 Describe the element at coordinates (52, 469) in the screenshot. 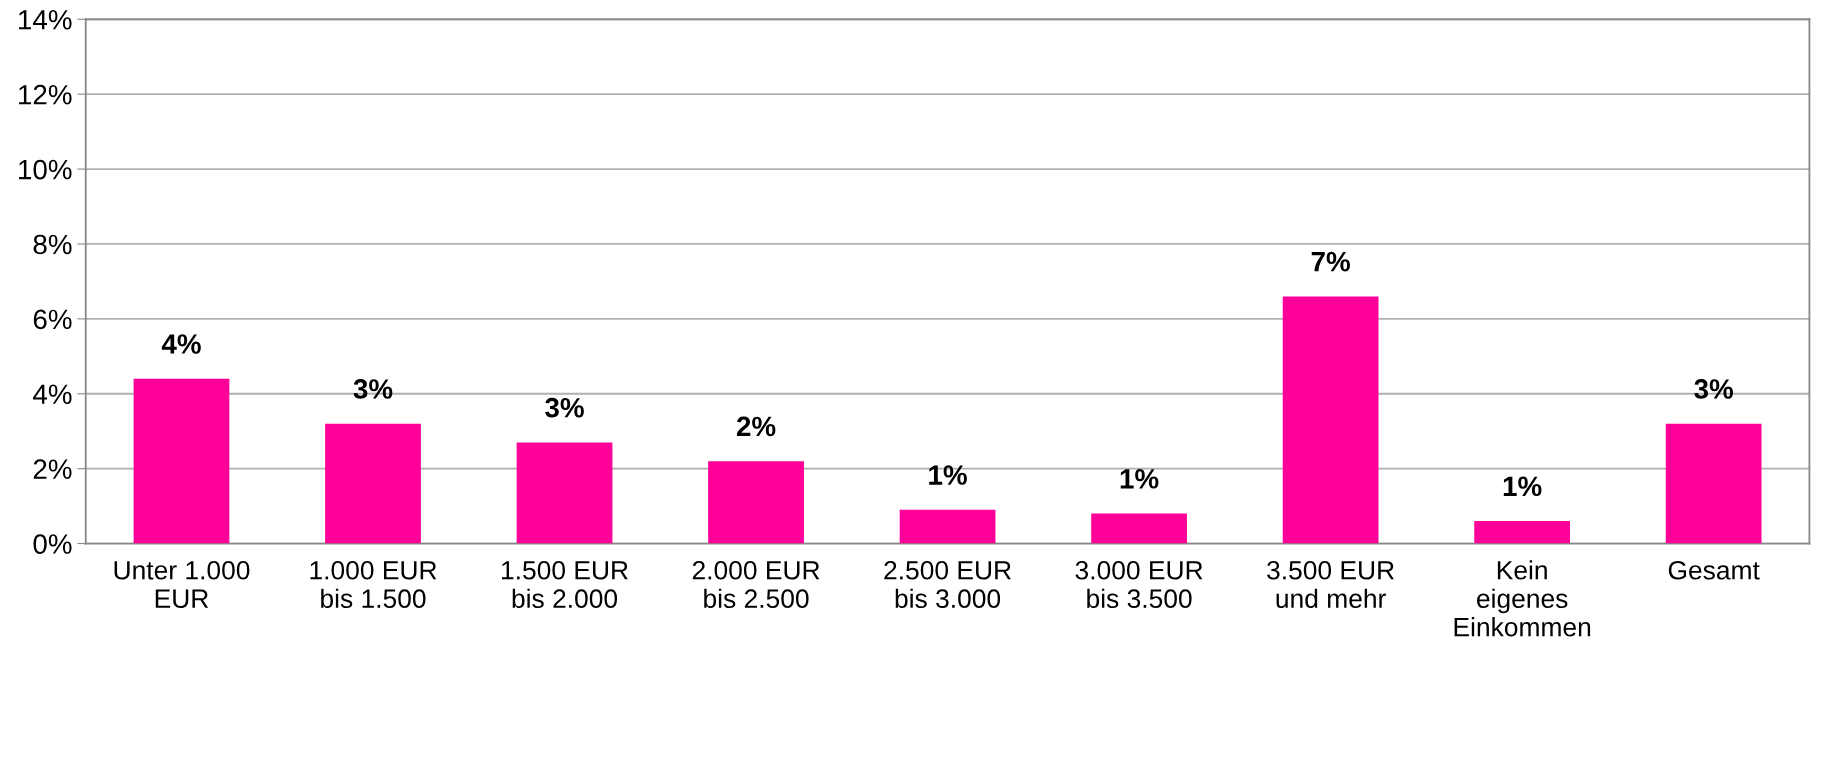

I see `y-tick-label: 2%` at that location.